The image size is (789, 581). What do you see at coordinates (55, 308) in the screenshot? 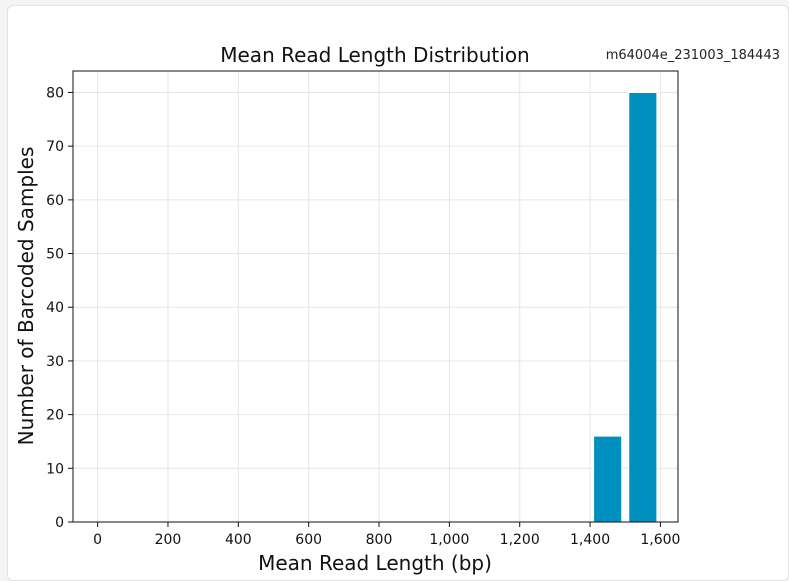
I see `y-tick-label: 40` at bounding box center [55, 308].